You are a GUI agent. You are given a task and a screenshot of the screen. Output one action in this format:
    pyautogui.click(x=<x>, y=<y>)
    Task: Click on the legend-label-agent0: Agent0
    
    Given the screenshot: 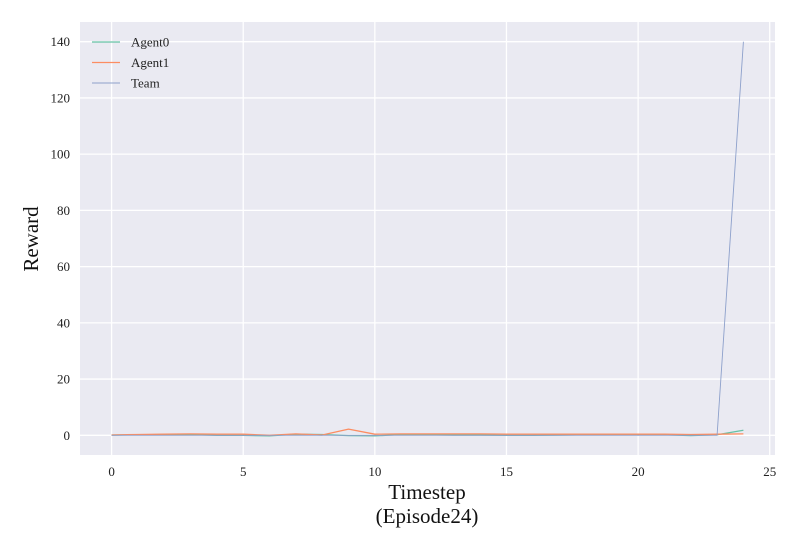 What is the action you would take?
    pyautogui.click(x=150, y=42)
    